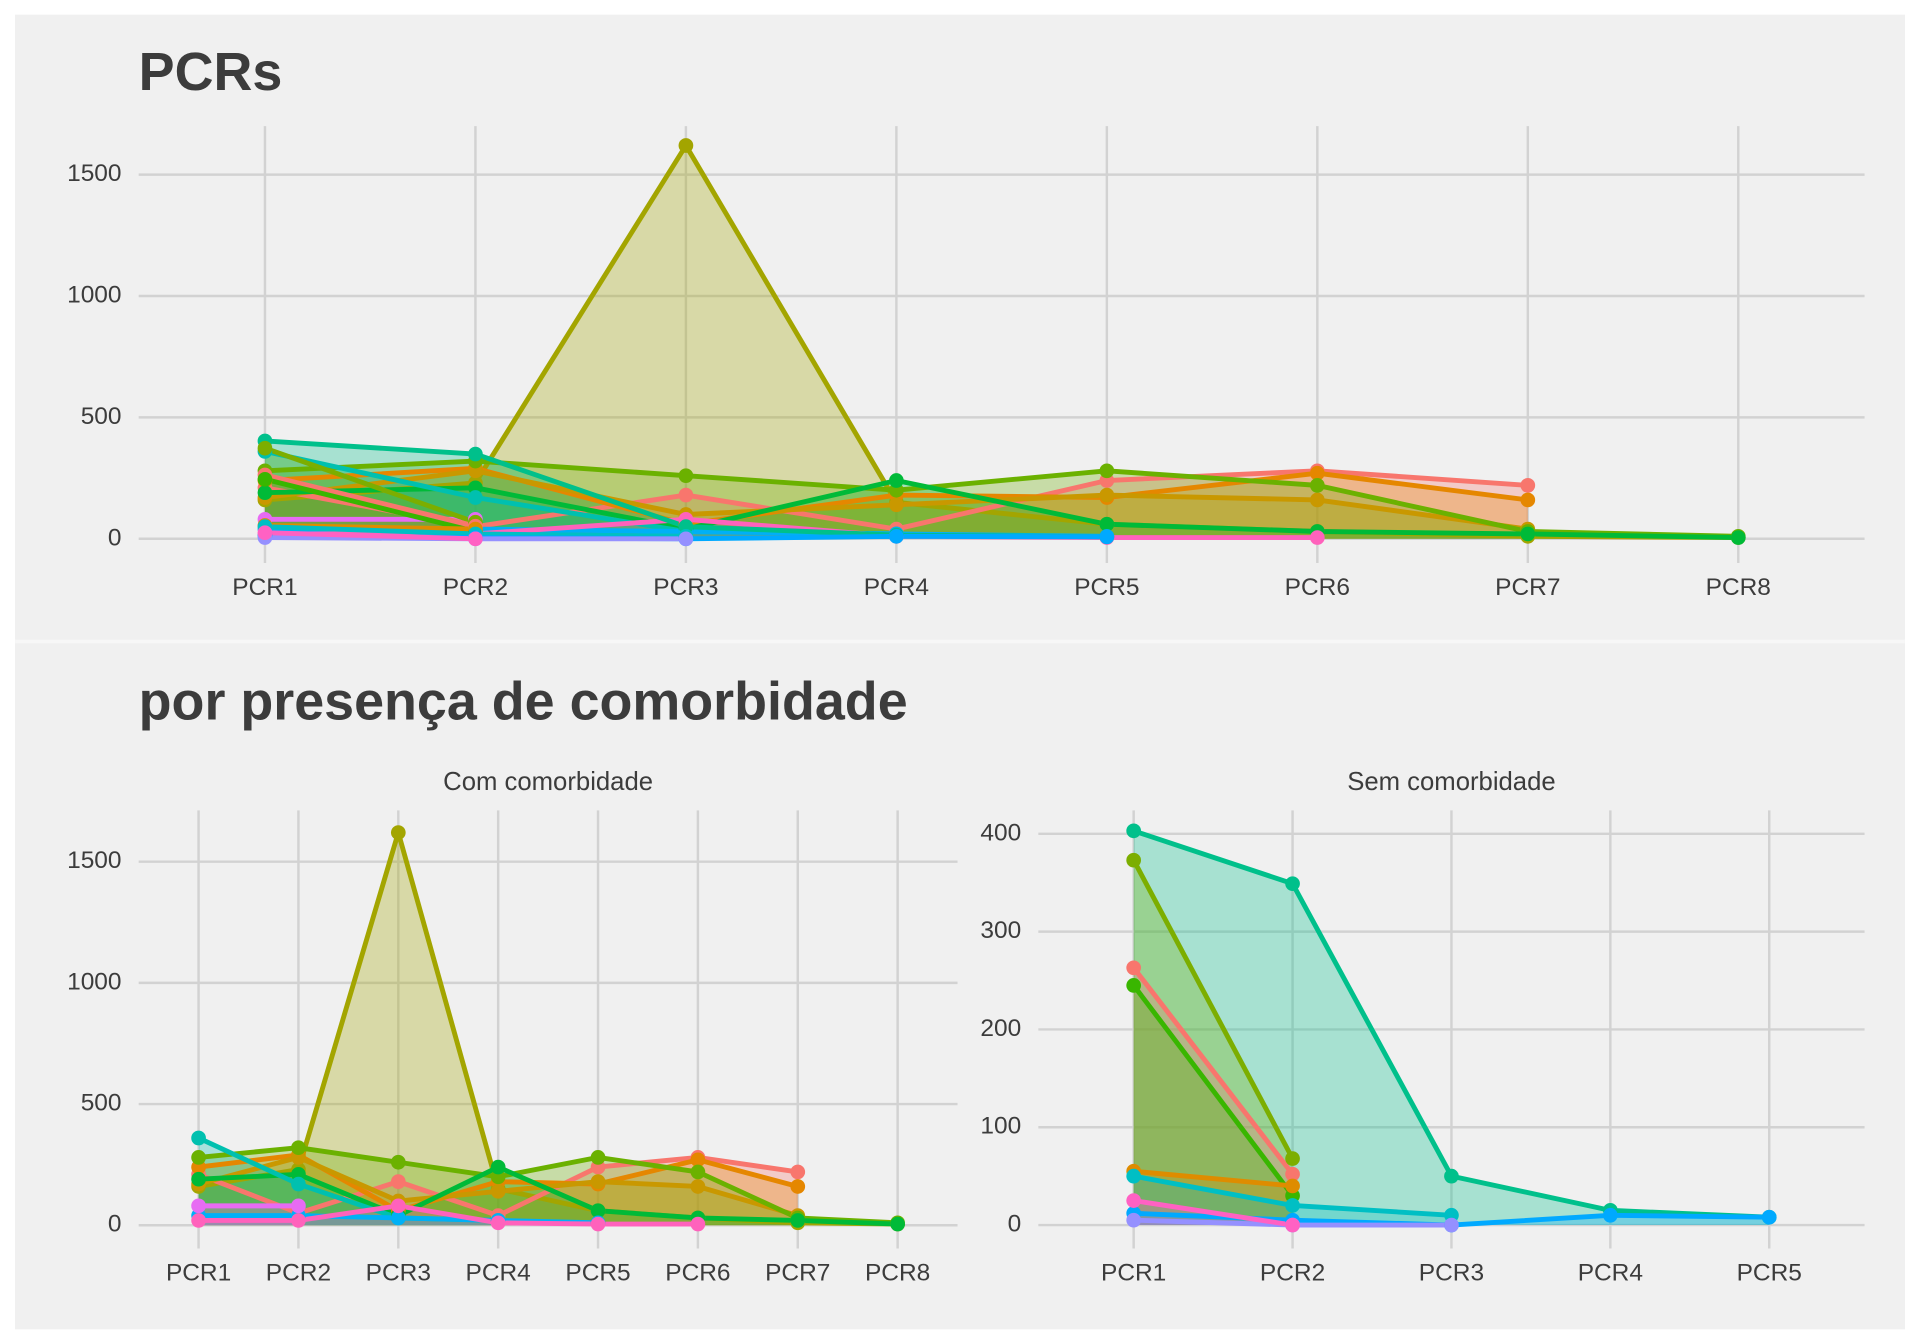 The image size is (1920, 1344). I want to click on y-tick-label: 1000, so click(94, 294).